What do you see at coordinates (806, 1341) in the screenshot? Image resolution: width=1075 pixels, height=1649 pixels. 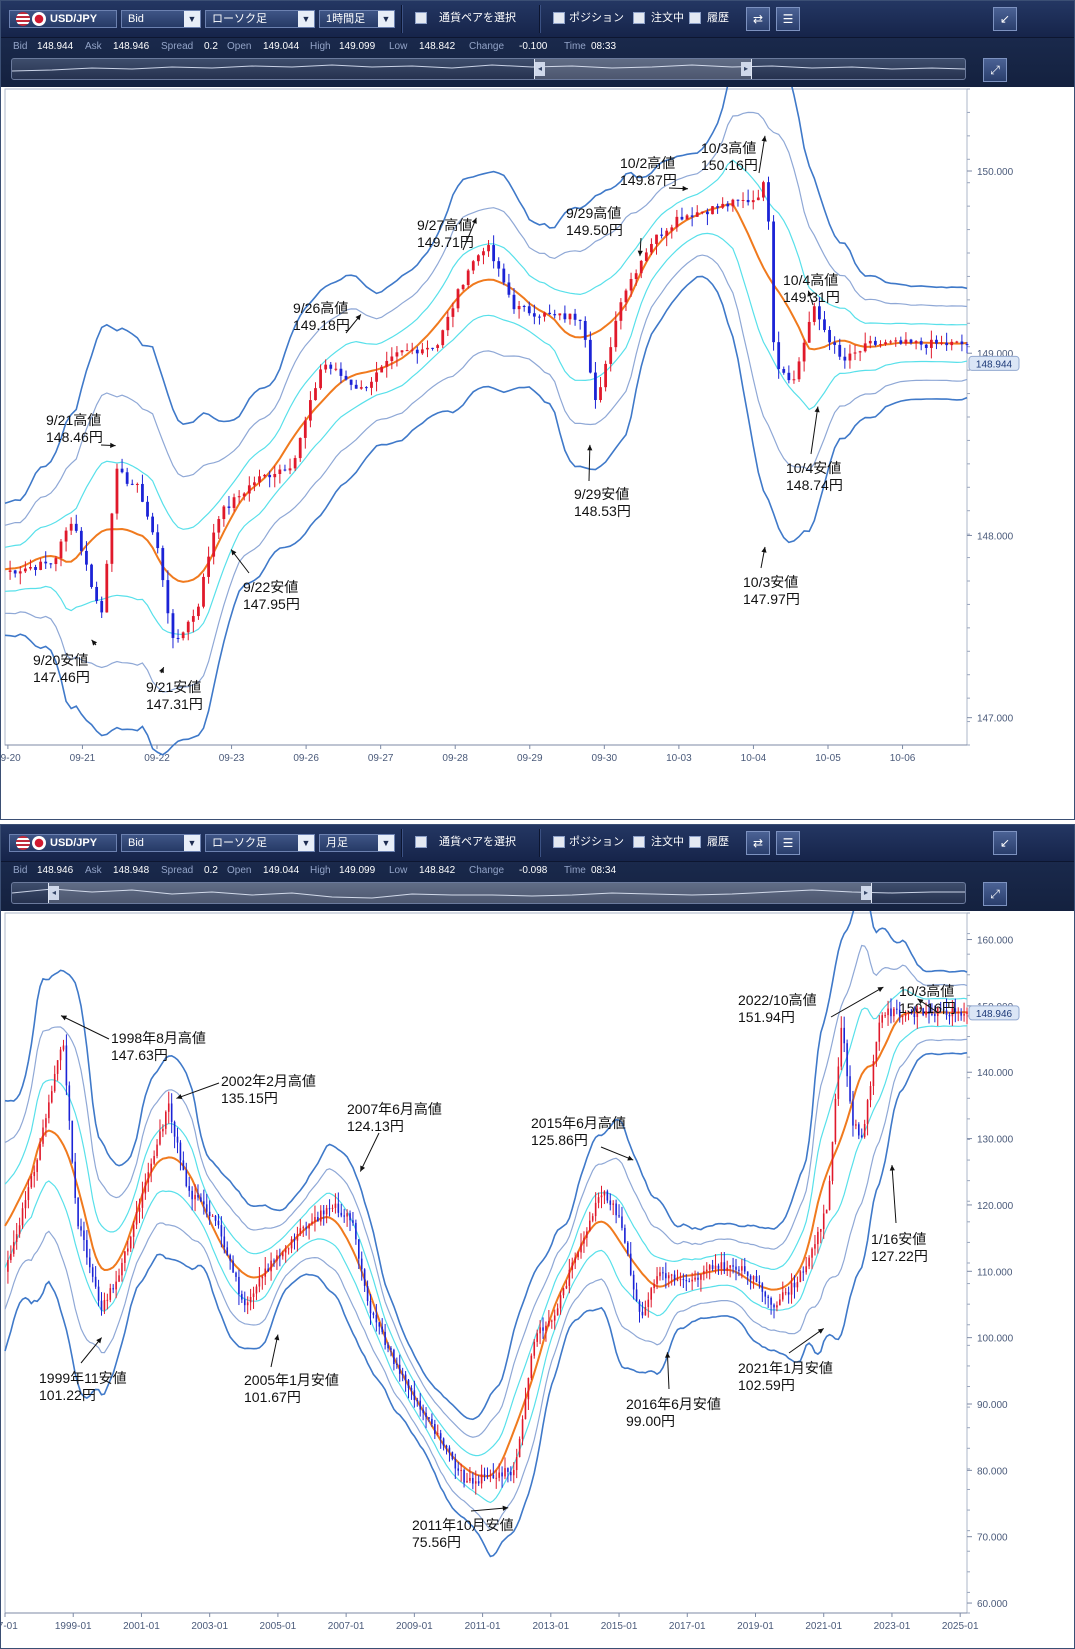 I see `annotation-arrow` at bounding box center [806, 1341].